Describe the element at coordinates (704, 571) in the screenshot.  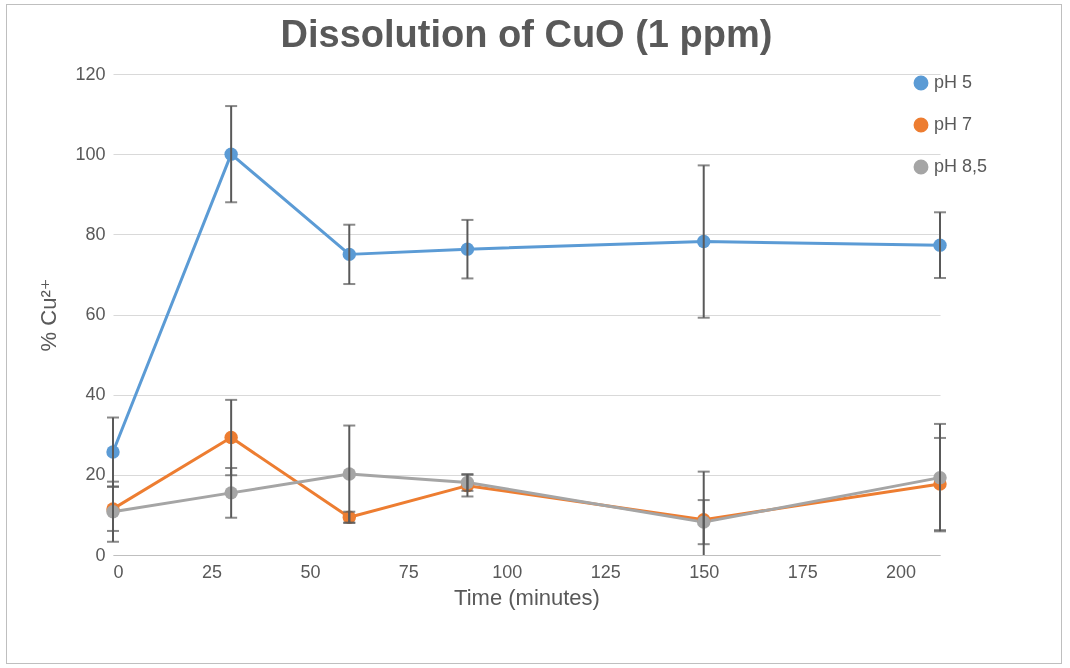
I see `x-tick-label: 150` at that location.